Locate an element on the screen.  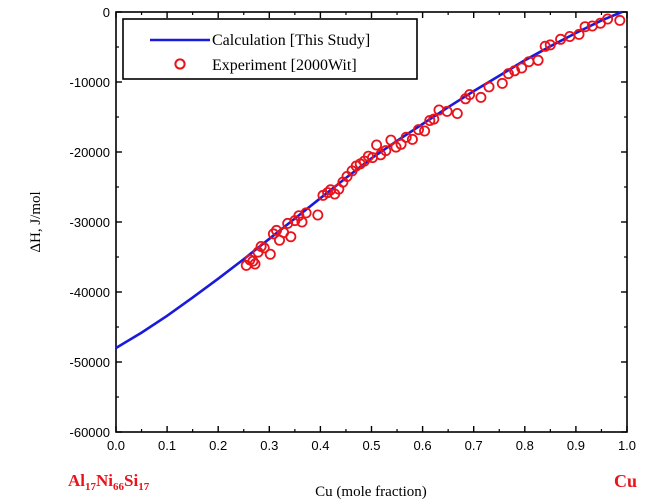
x-tick-label: 0.3 is located at coordinates (269, 445).